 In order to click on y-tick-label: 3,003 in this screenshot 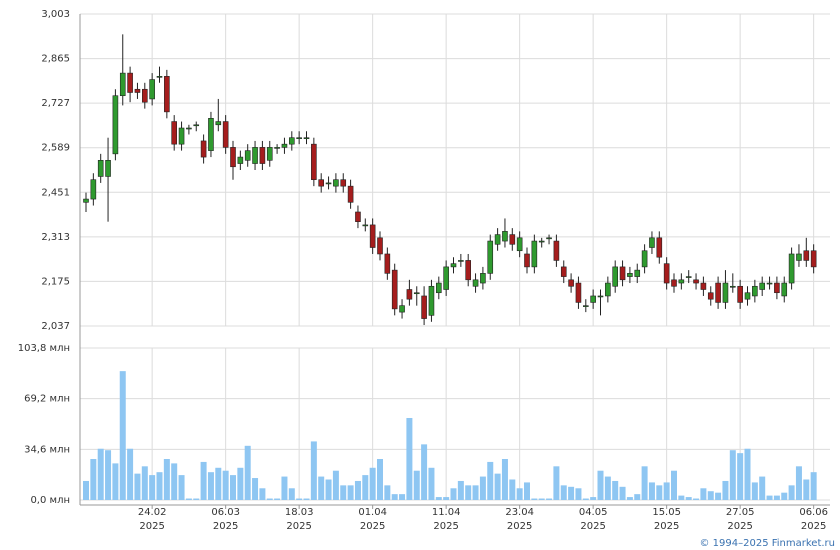, I will do `click(55, 14)`.